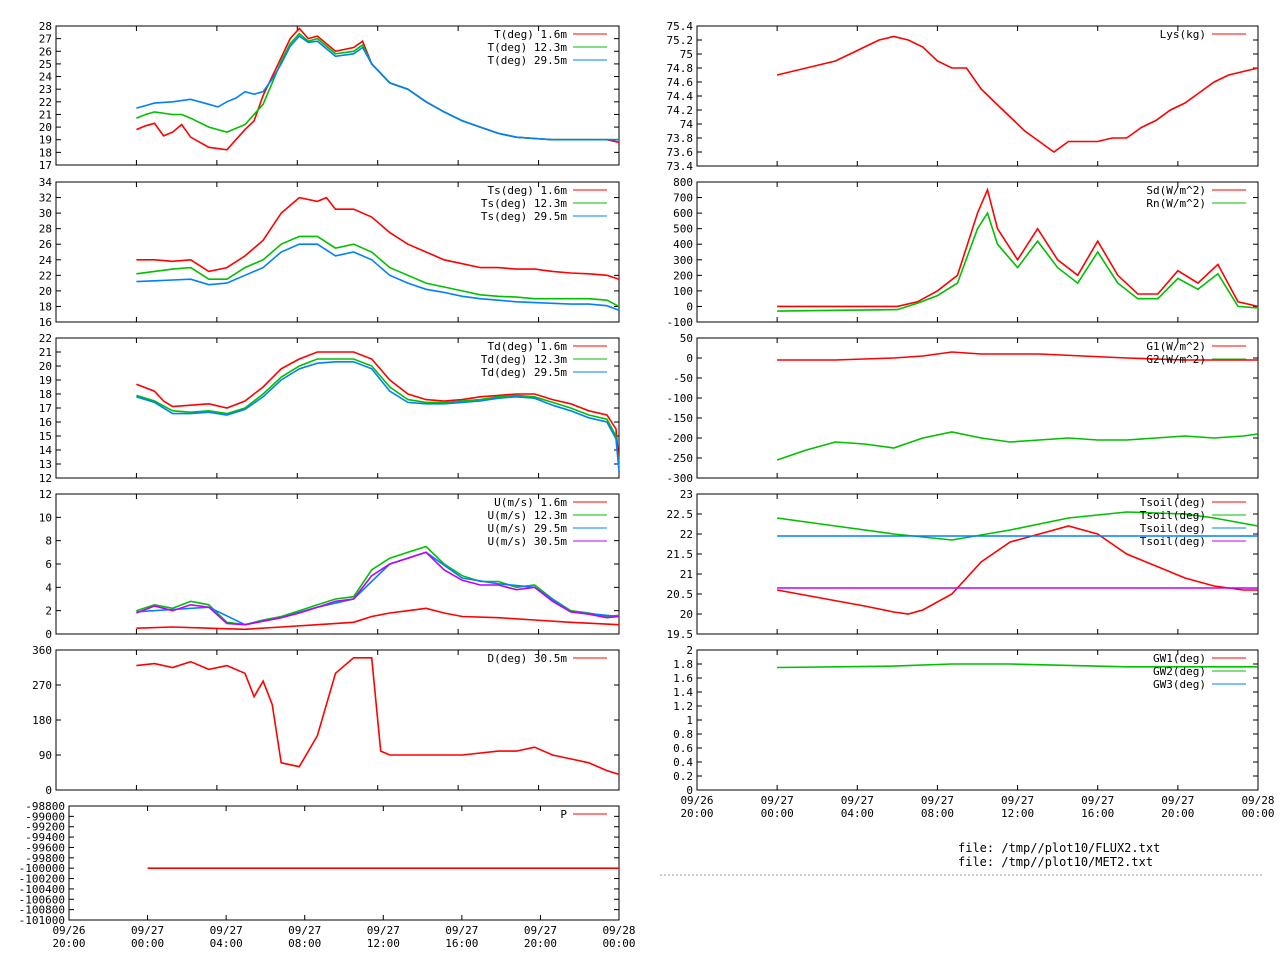  What do you see at coordinates (383, 943) in the screenshot?
I see `x-tick-time: 12:00` at bounding box center [383, 943].